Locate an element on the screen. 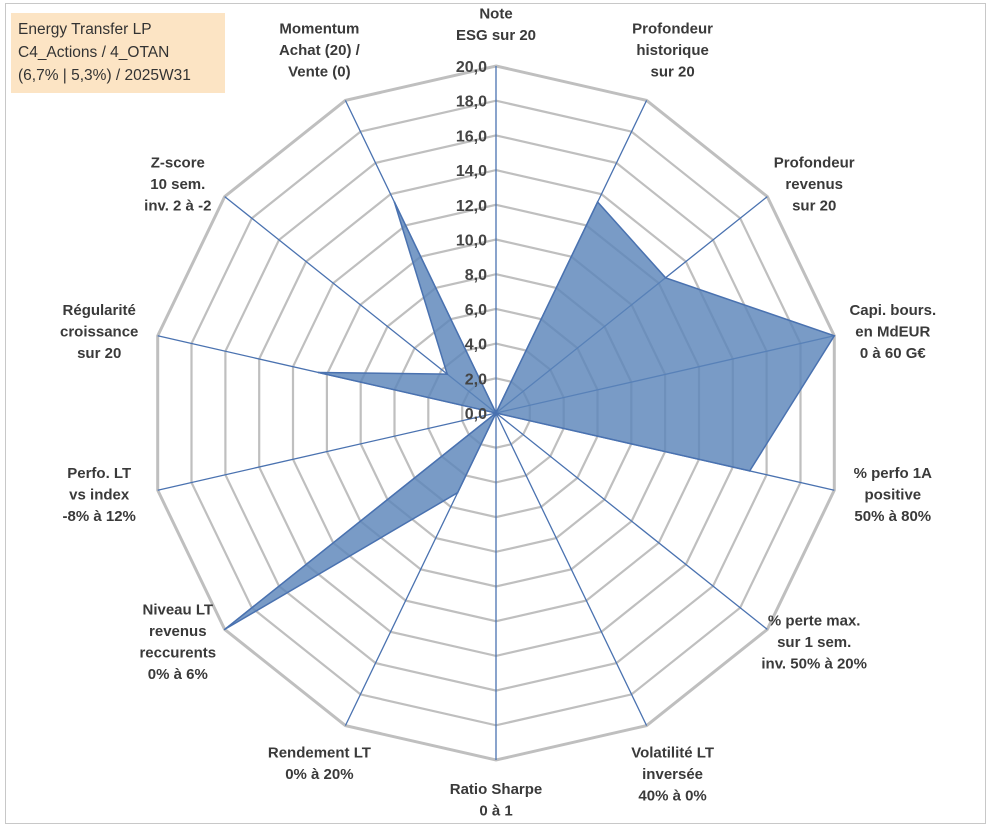  axis-label-line: sur 1 sem. is located at coordinates (814, 642).